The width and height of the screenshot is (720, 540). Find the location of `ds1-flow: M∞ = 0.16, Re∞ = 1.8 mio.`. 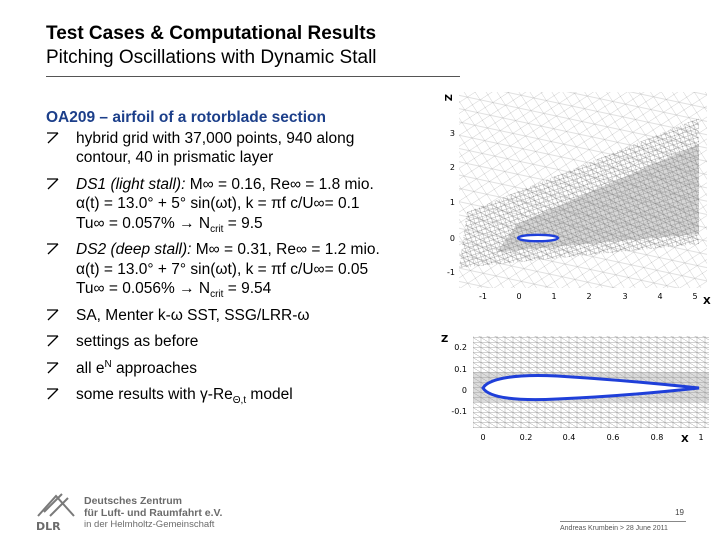

ds1-flow: M∞ = 0.16, Re∞ = 1.8 mio. is located at coordinates (281, 184).